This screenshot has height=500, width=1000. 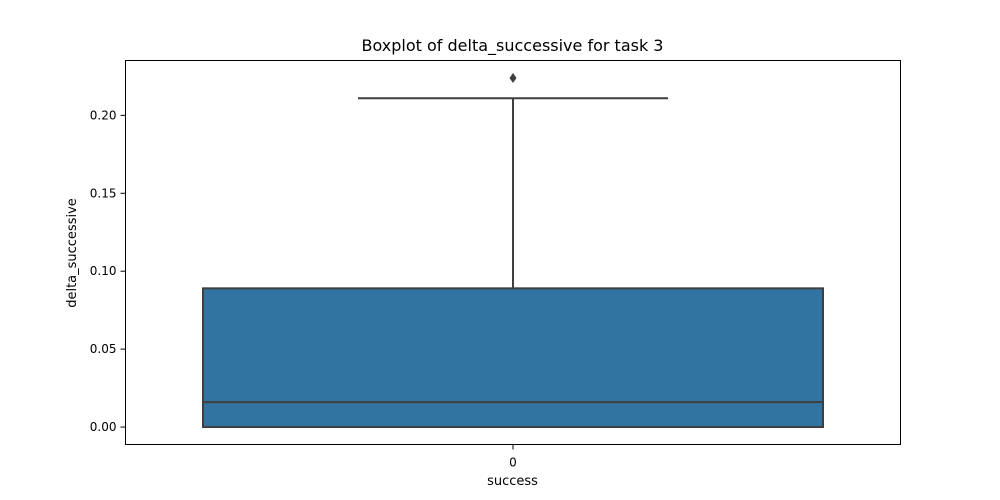 I want to click on x-axis-label: success, so click(x=512, y=481).